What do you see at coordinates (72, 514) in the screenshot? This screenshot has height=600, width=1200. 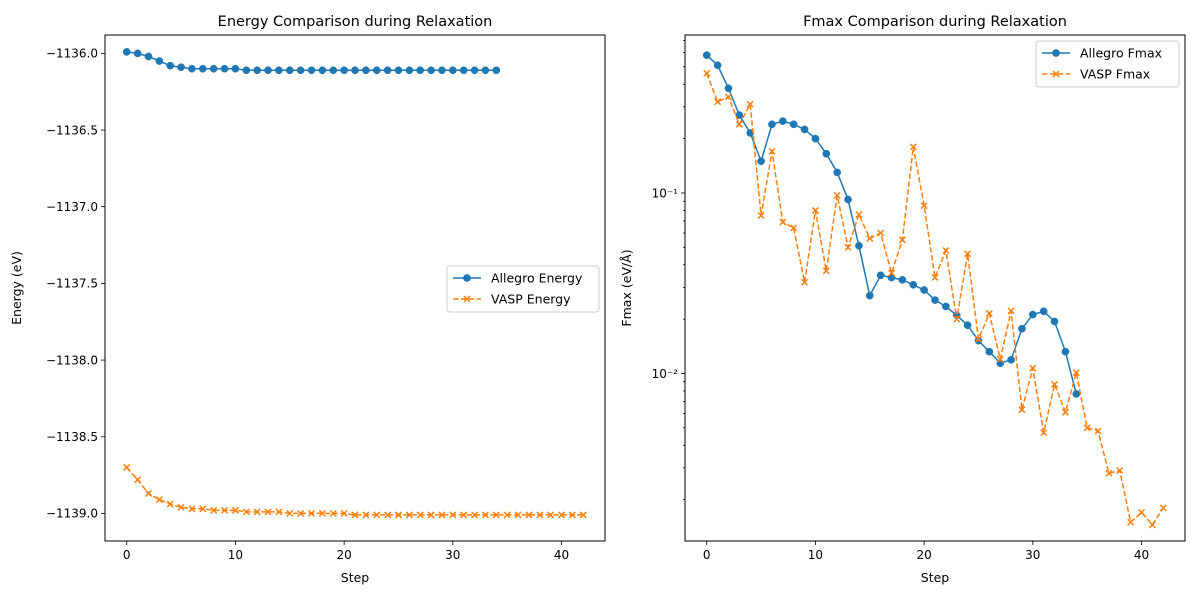 I see `y-tick-label: −1139.0` at bounding box center [72, 514].